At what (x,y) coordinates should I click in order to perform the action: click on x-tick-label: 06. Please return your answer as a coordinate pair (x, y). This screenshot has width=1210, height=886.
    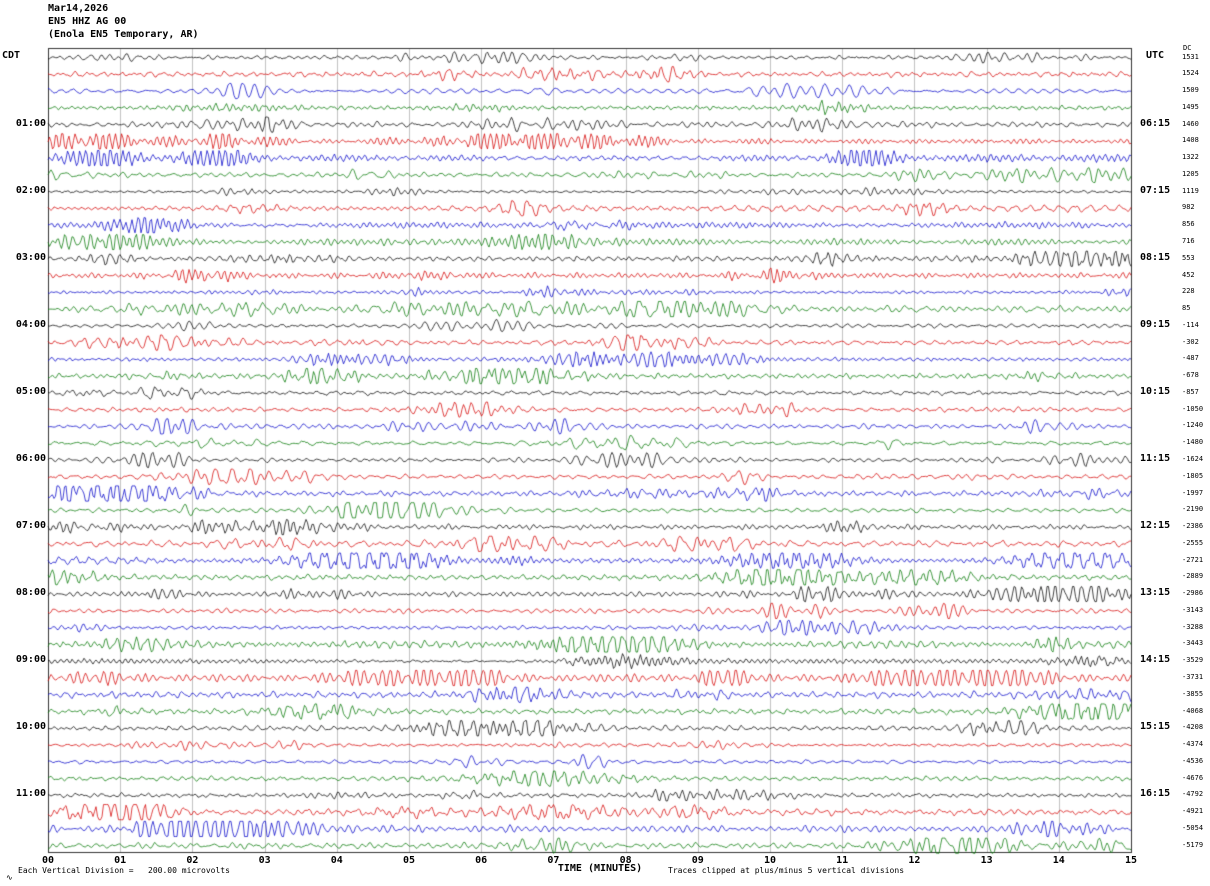
    Looking at the image, I should click on (481, 860).